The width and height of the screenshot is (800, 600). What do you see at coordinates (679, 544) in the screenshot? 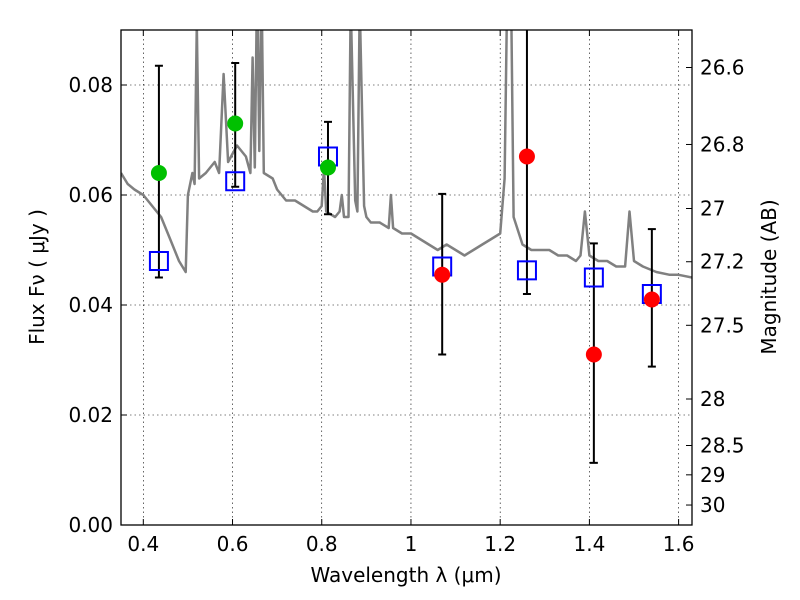
I see `x-tick-label: 1.6` at bounding box center [679, 544].